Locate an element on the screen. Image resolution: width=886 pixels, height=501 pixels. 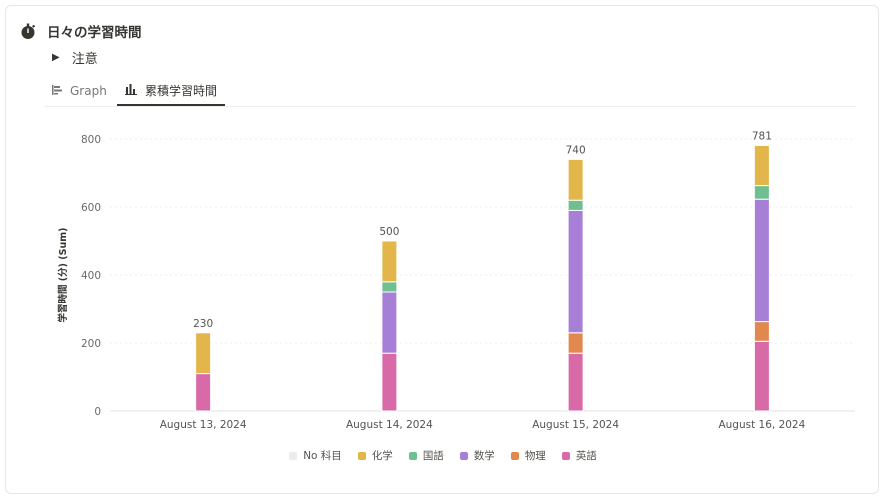
bar-total-label: 230 is located at coordinates (203, 324).